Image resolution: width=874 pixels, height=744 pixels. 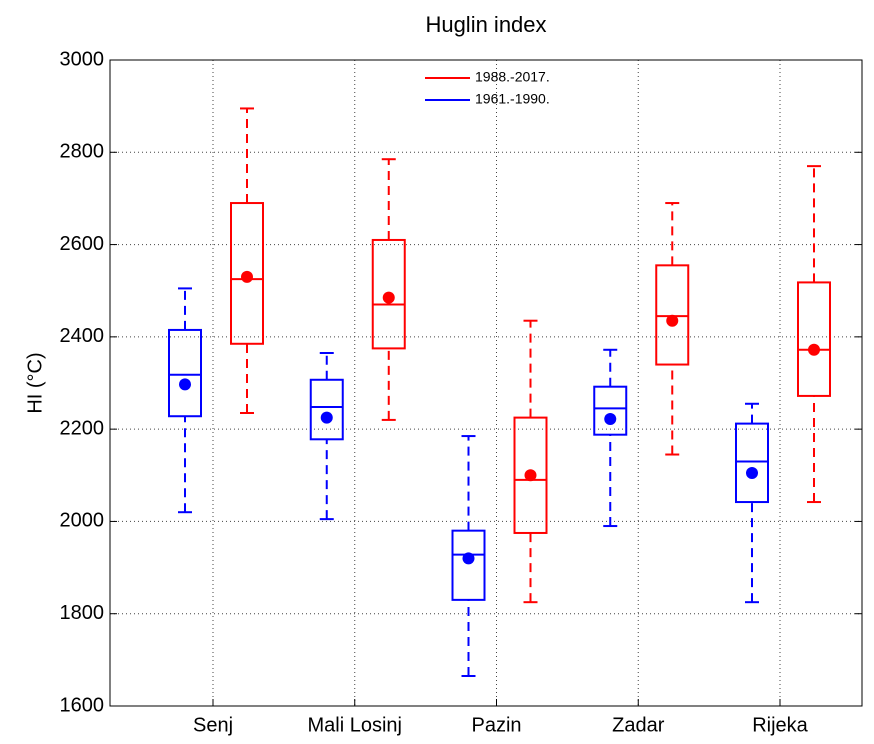 What do you see at coordinates (512, 99) in the screenshot?
I see `legend-label: 1961.-1990.` at bounding box center [512, 99].